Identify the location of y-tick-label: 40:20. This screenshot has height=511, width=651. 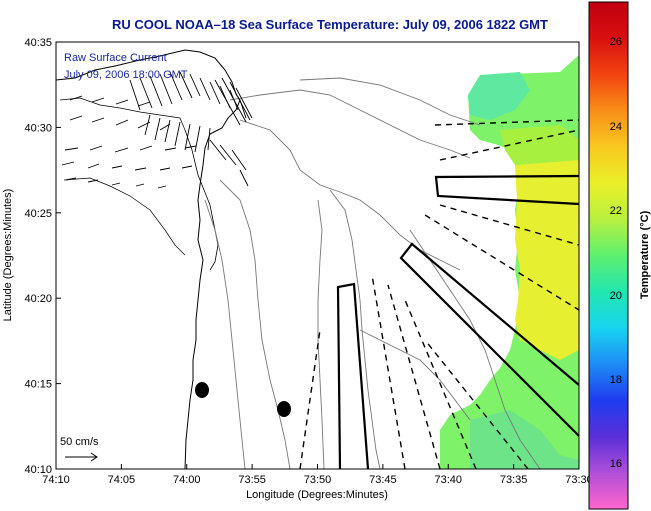
(38, 299).